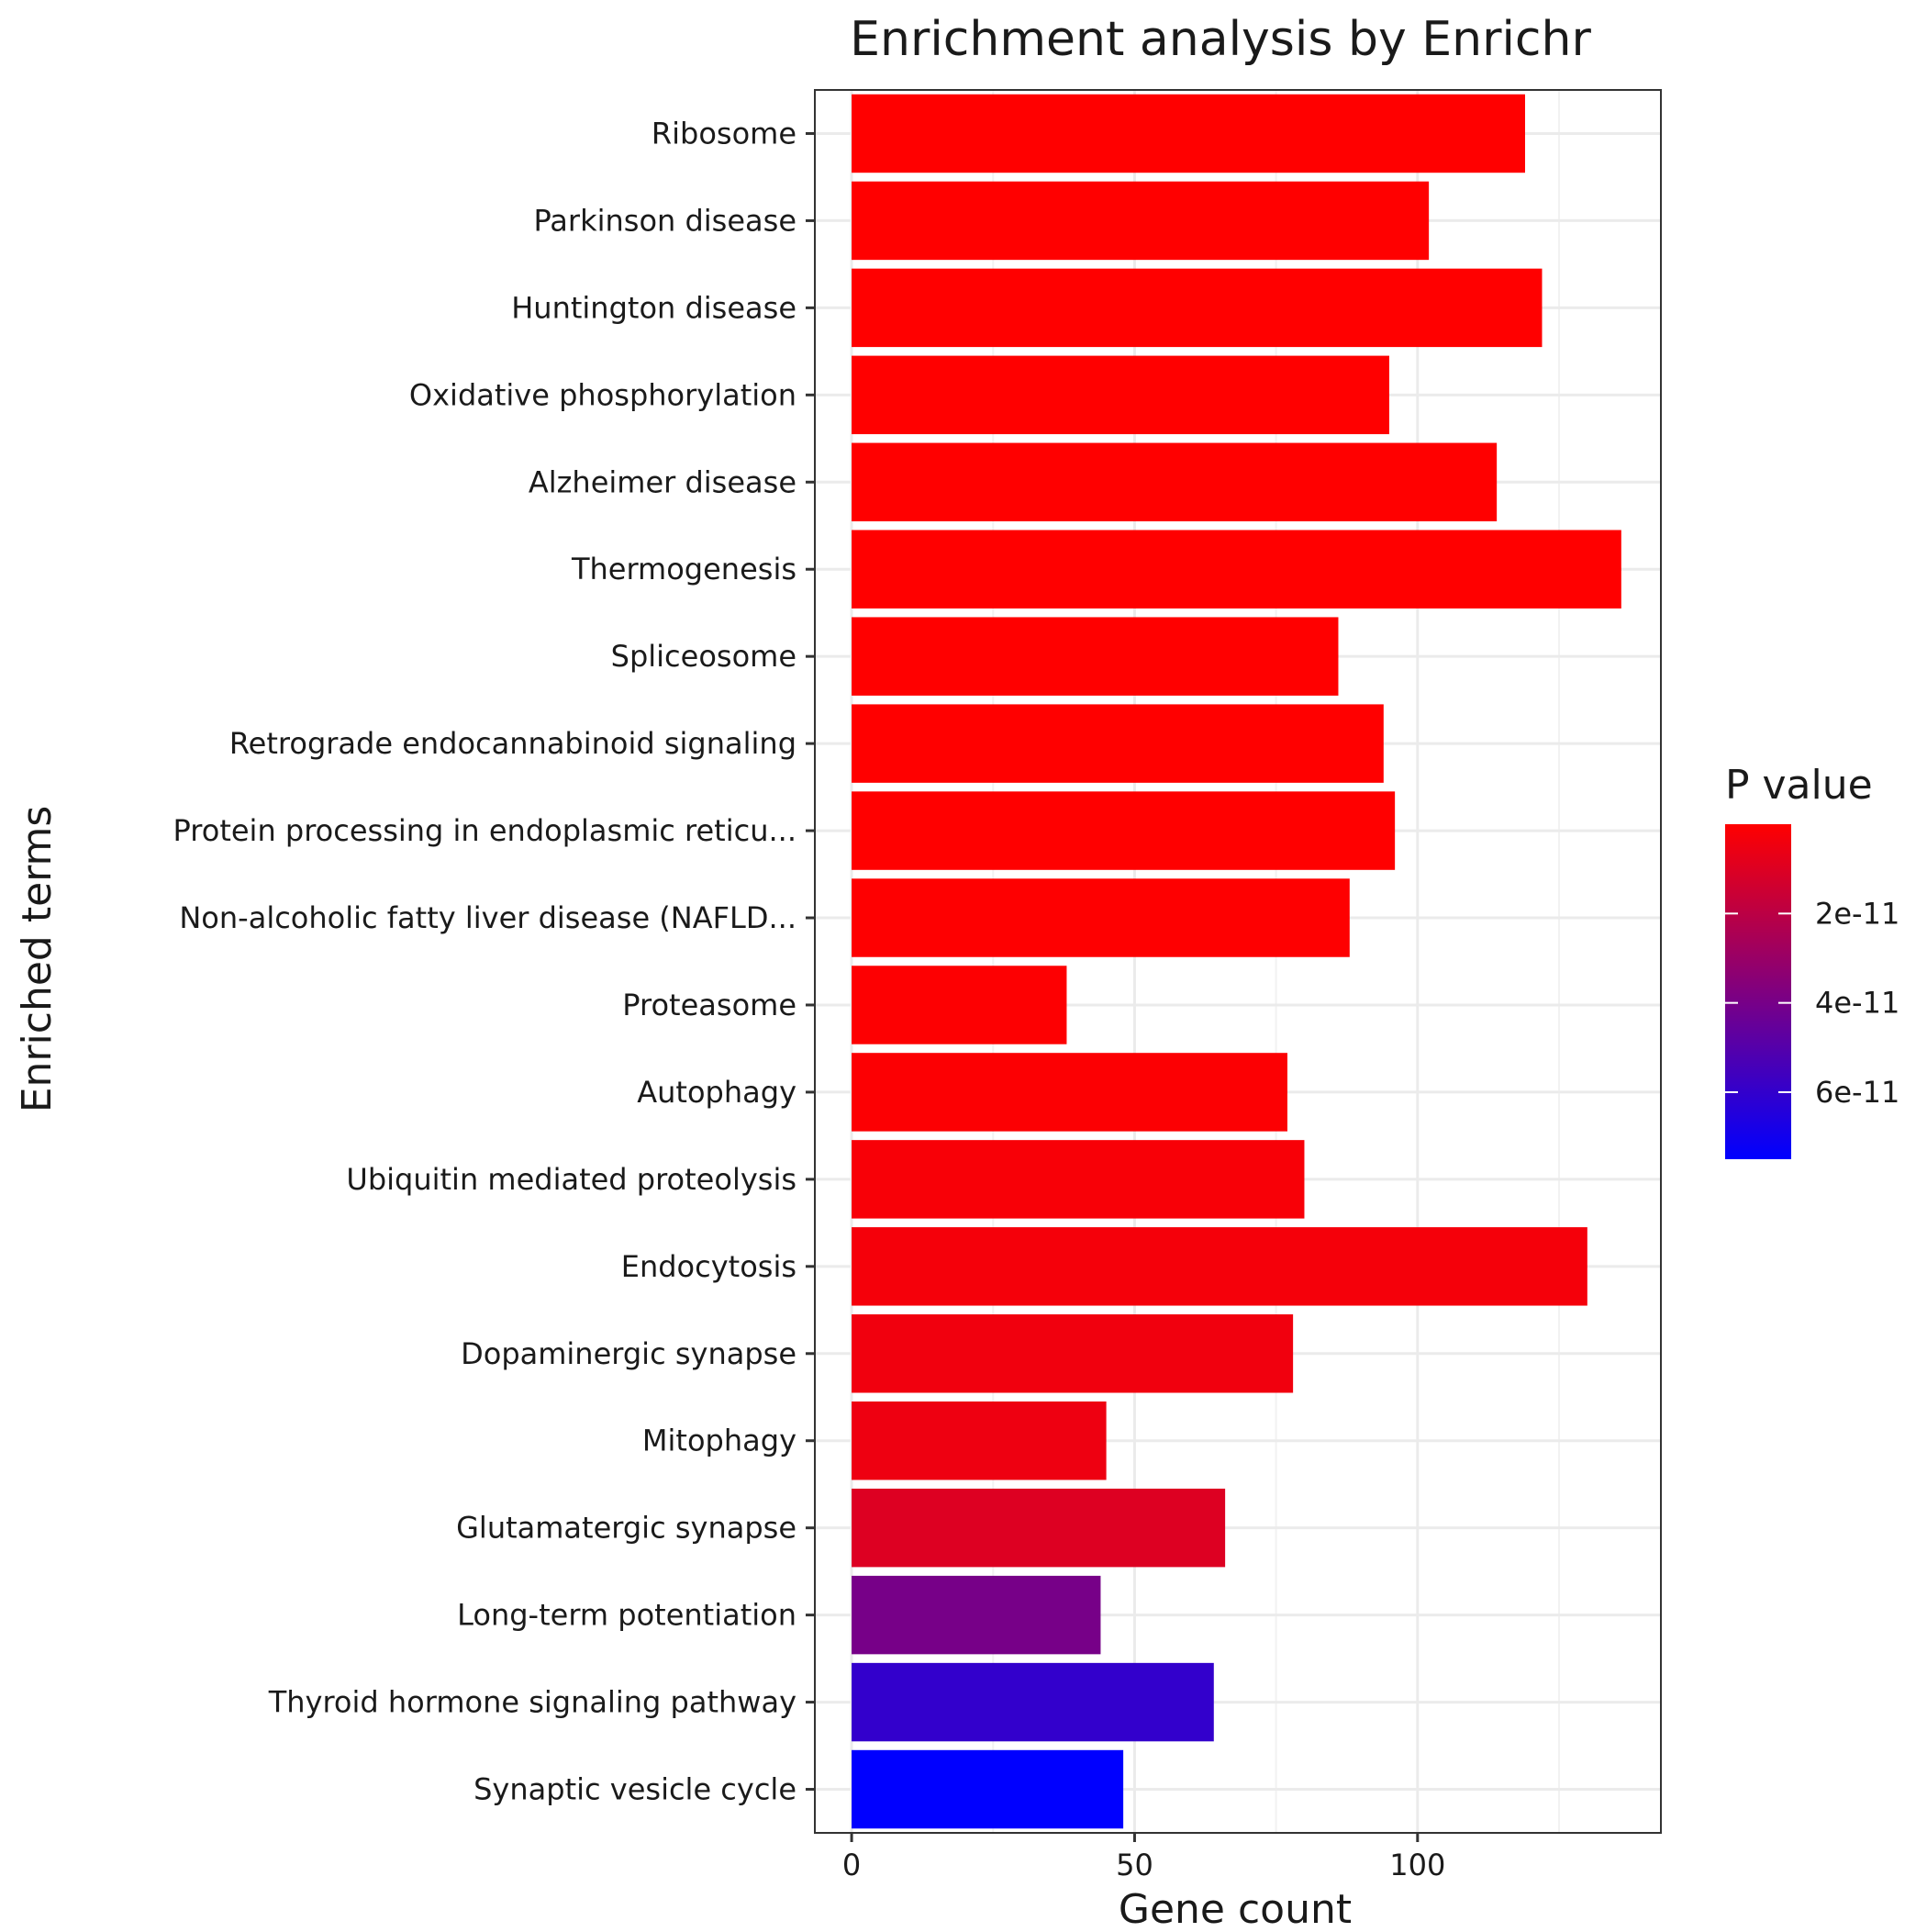 The width and height of the screenshot is (1927, 1932). What do you see at coordinates (1857, 1003) in the screenshot?
I see `legend-tick-label: 4e-11` at bounding box center [1857, 1003].